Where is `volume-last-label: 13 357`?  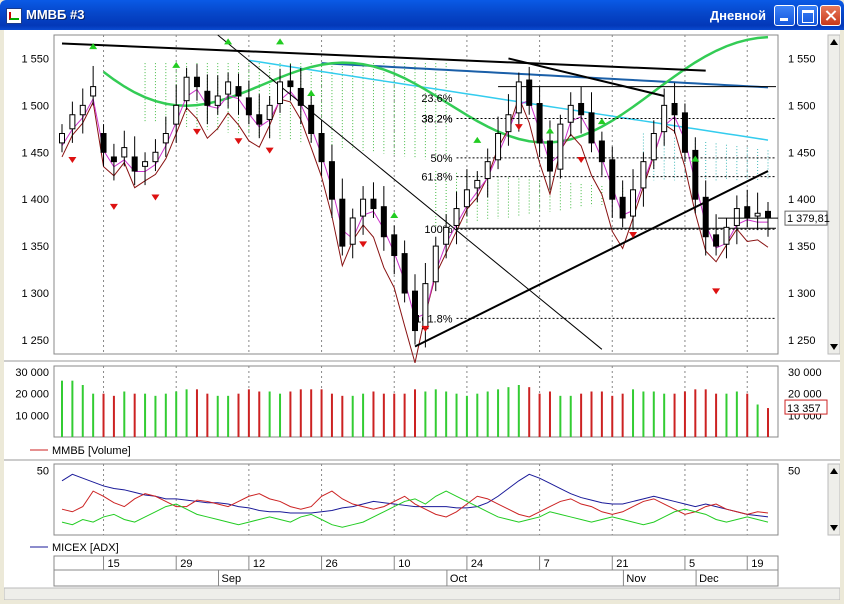
volume-last-label: 13 357 is located at coordinates (804, 409).